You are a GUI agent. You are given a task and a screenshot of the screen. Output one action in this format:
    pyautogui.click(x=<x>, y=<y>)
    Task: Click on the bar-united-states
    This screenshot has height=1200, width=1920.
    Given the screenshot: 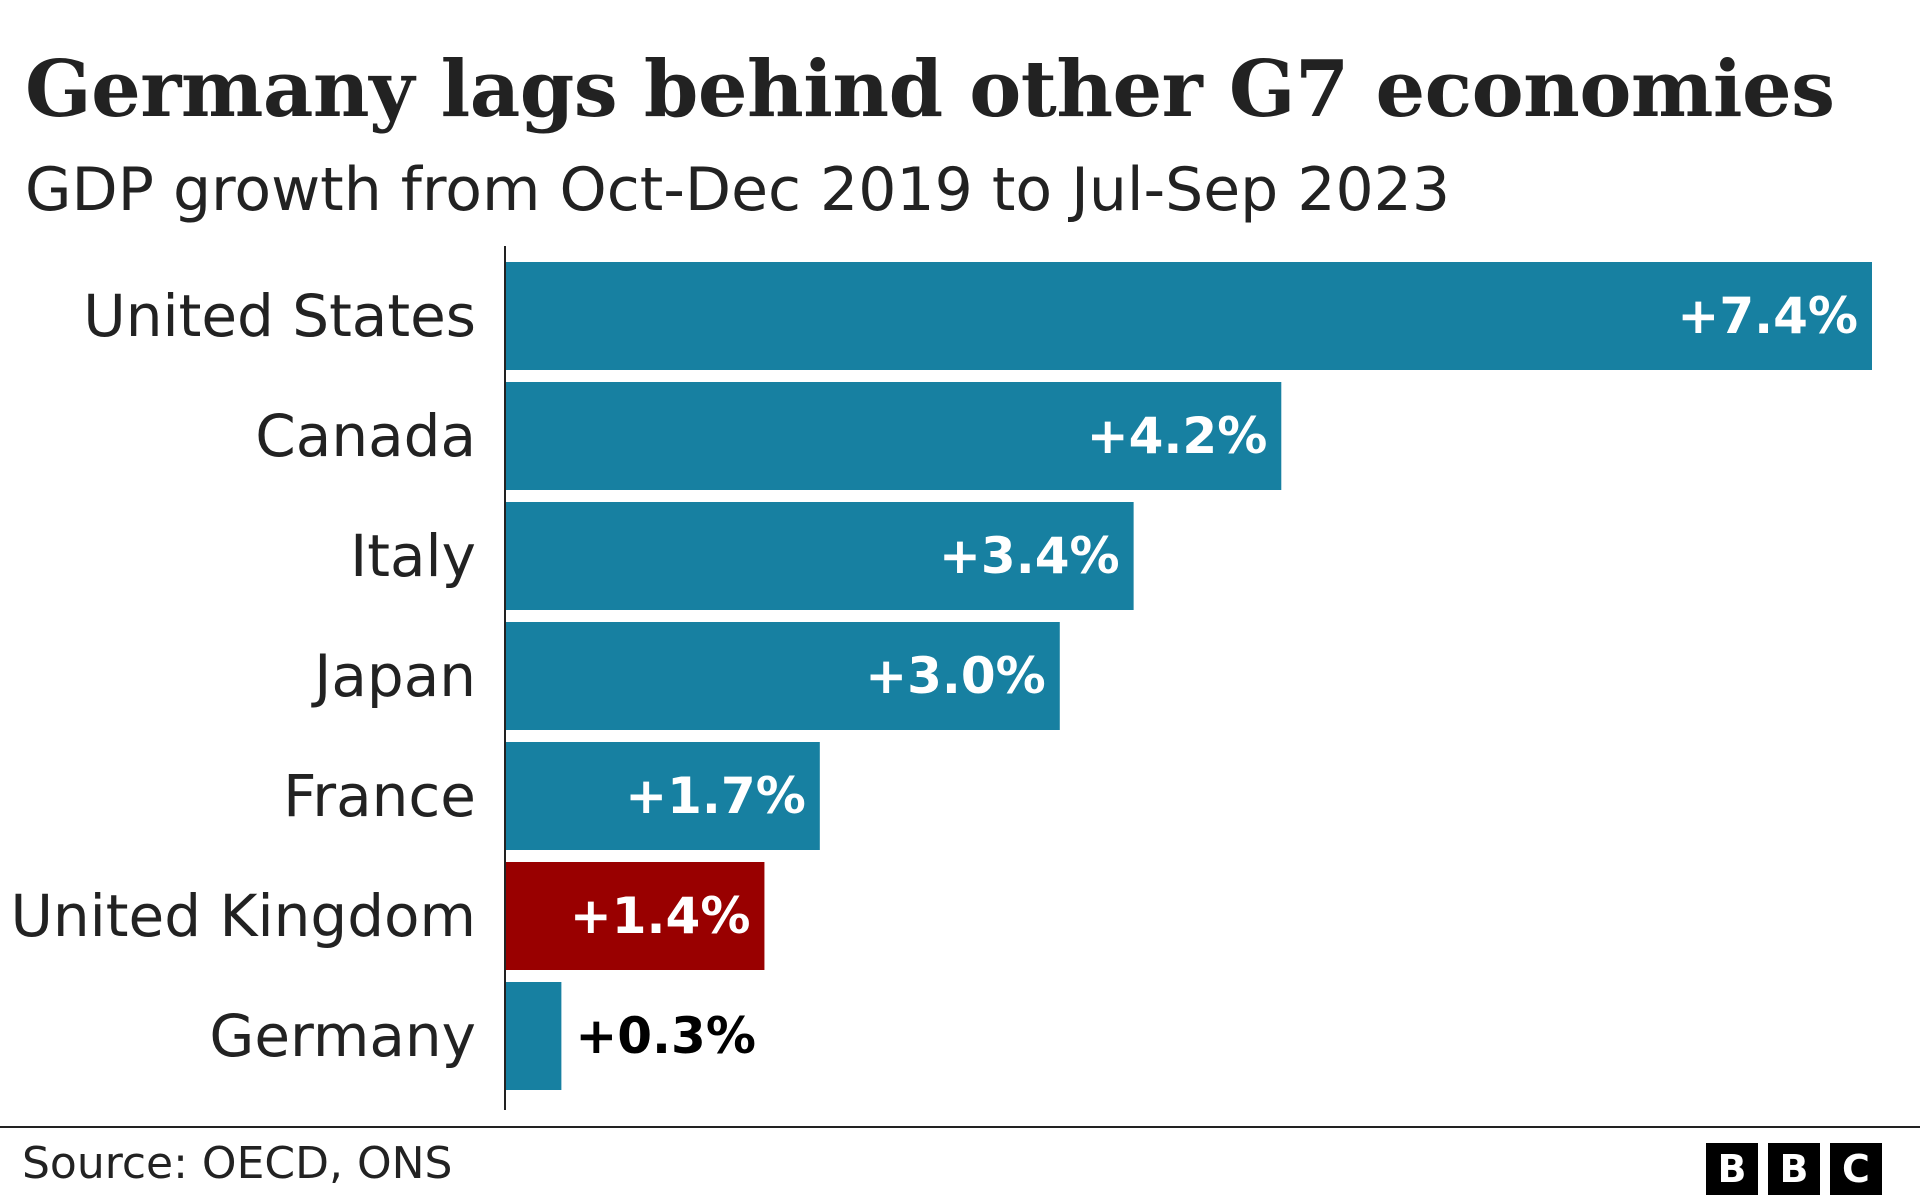 What is the action you would take?
    pyautogui.click(x=1189, y=316)
    